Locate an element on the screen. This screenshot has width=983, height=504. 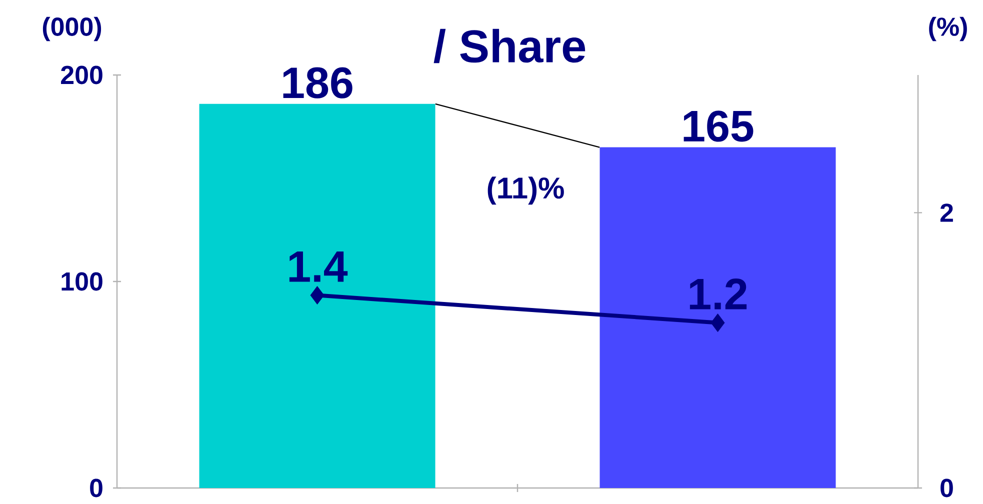
data-label: 1.4 is located at coordinates (318, 266).